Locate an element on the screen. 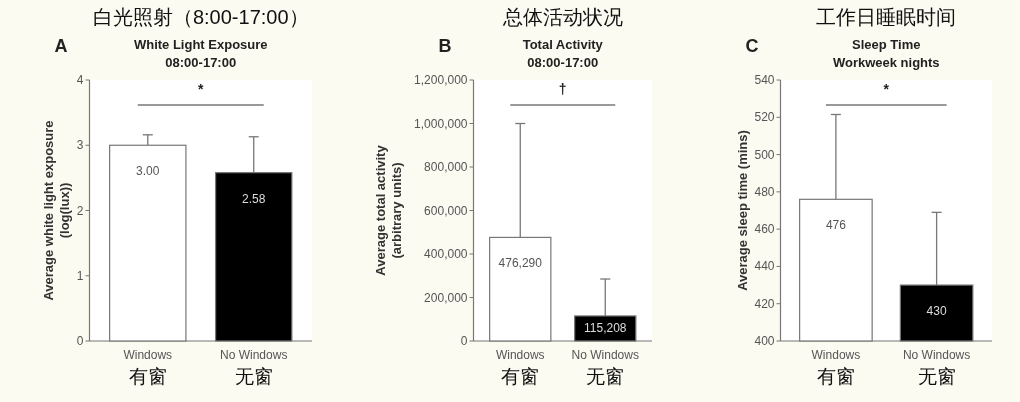  y-tick-label: 2 is located at coordinates (80, 210).